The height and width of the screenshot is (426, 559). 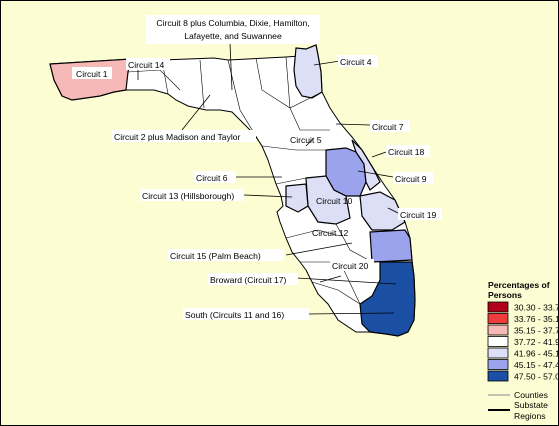 I want to click on legend-substate-label-1: Substate, so click(x=531, y=405).